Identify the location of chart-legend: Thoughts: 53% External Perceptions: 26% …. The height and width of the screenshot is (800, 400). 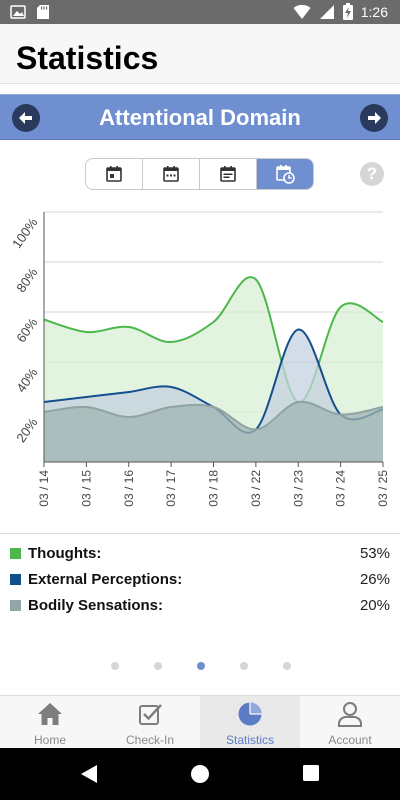
(200, 583).